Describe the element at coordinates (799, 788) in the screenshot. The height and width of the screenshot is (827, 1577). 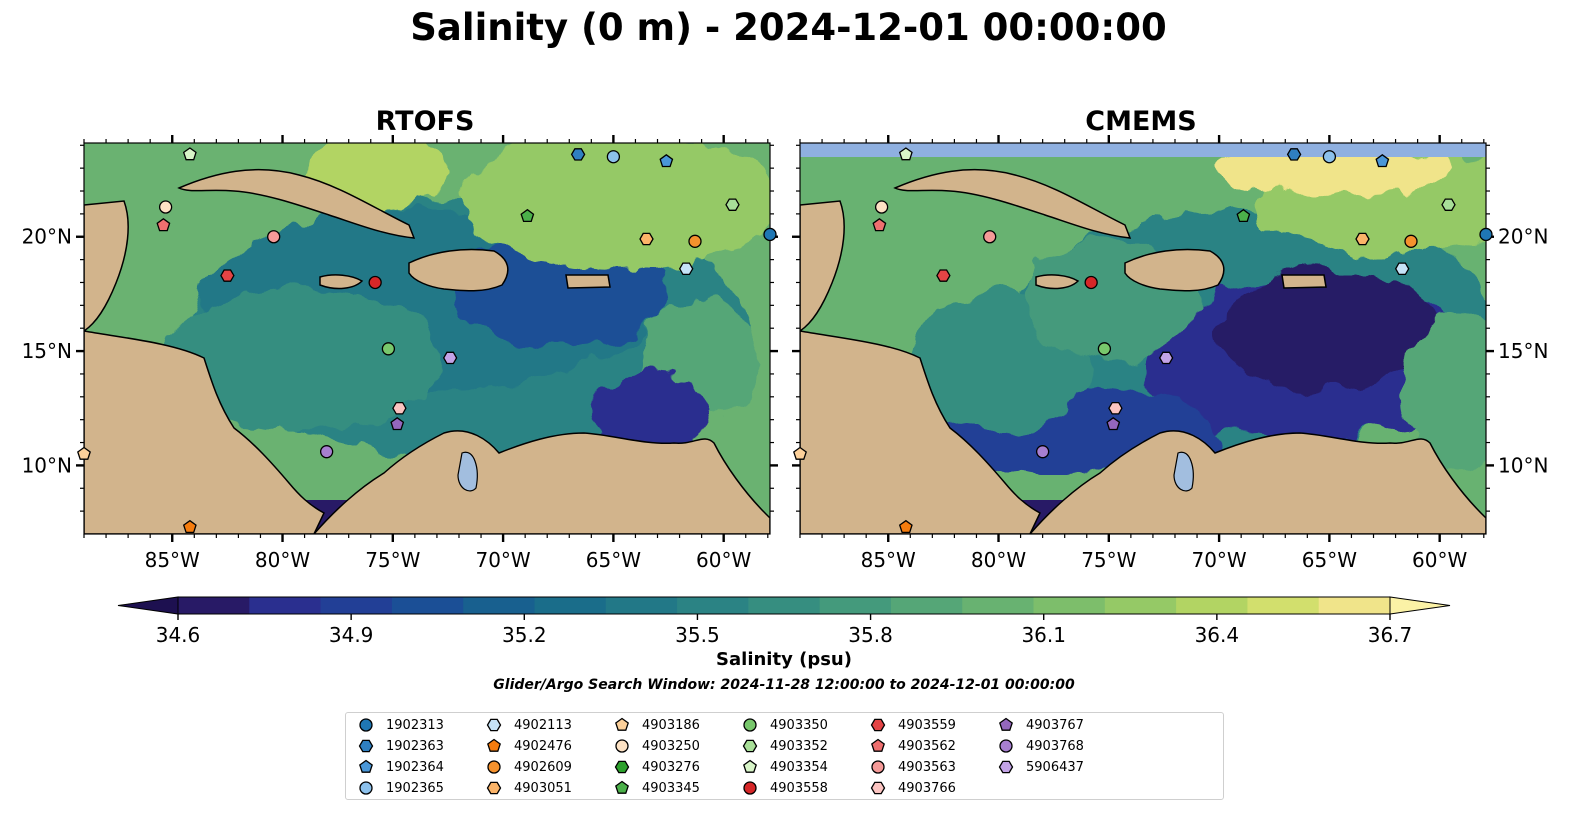
I see `legend-label: 4903558` at that location.